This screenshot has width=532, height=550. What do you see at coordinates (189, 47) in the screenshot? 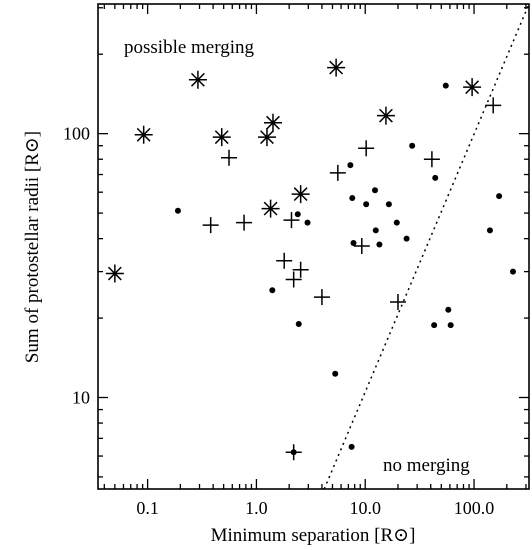
I see `annotation-possible-merging: possible merging` at bounding box center [189, 47].